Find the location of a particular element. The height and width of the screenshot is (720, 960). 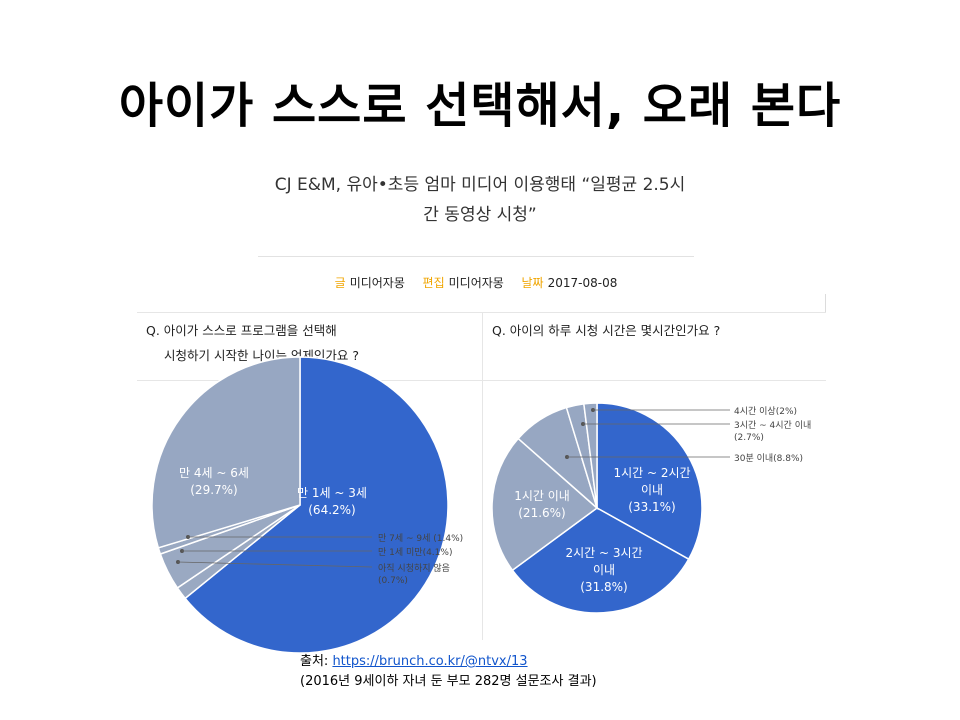

pie2-callout-3-0: 30분 이내(8.8%) is located at coordinates (768, 458).